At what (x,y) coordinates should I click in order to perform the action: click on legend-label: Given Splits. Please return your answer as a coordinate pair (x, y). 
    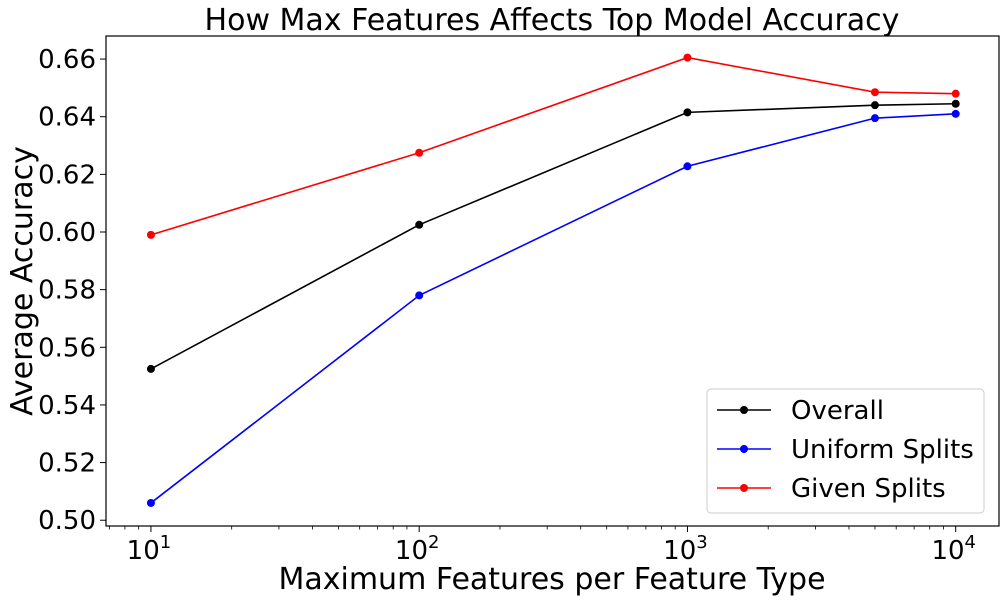
    Looking at the image, I should click on (868, 489).